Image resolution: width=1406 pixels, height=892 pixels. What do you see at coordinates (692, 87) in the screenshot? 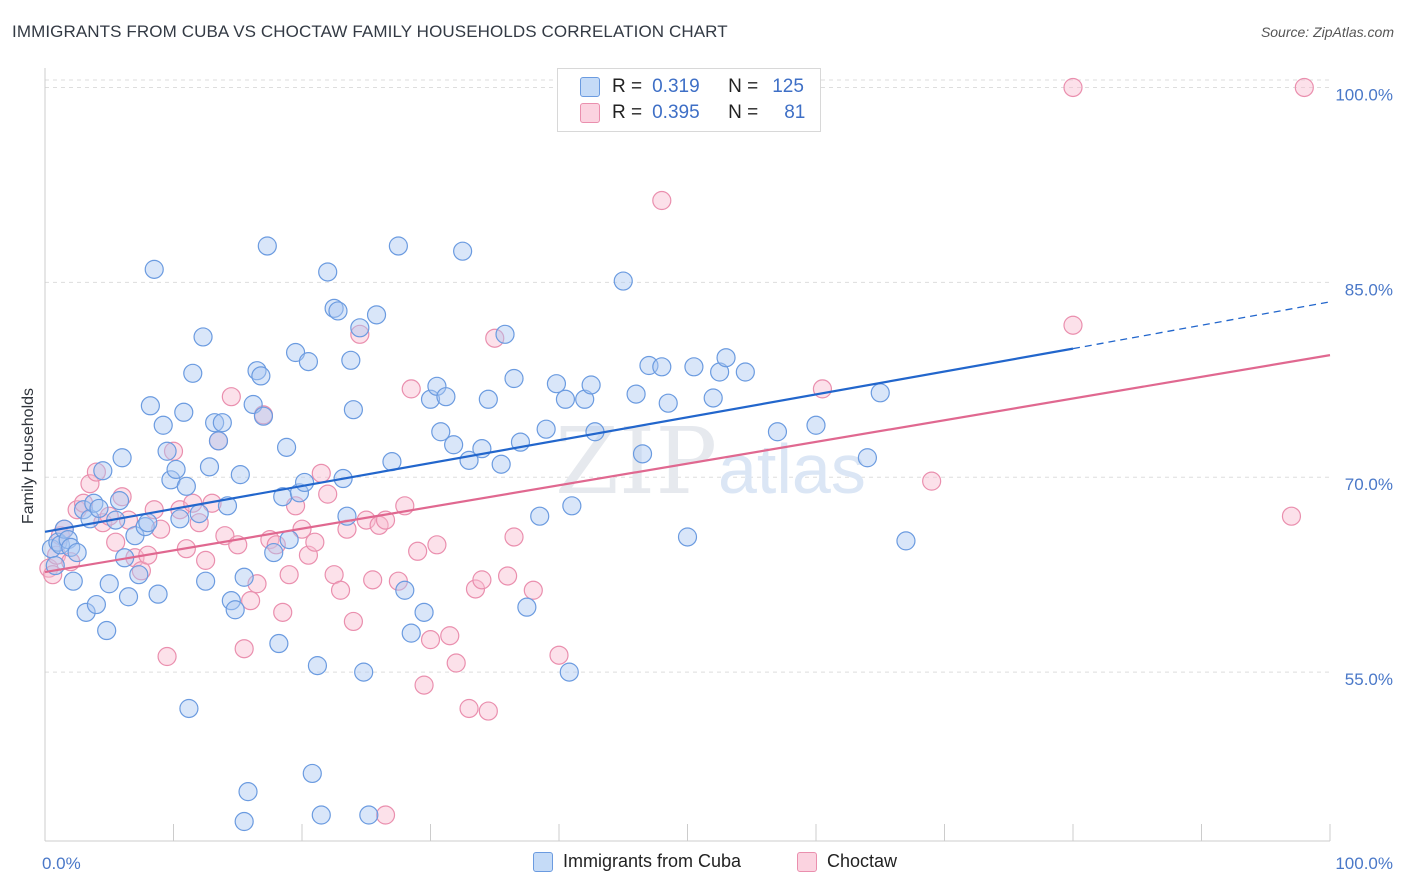
I see `legend-row-cuba: R = 0.319 N = 125` at bounding box center [692, 87].